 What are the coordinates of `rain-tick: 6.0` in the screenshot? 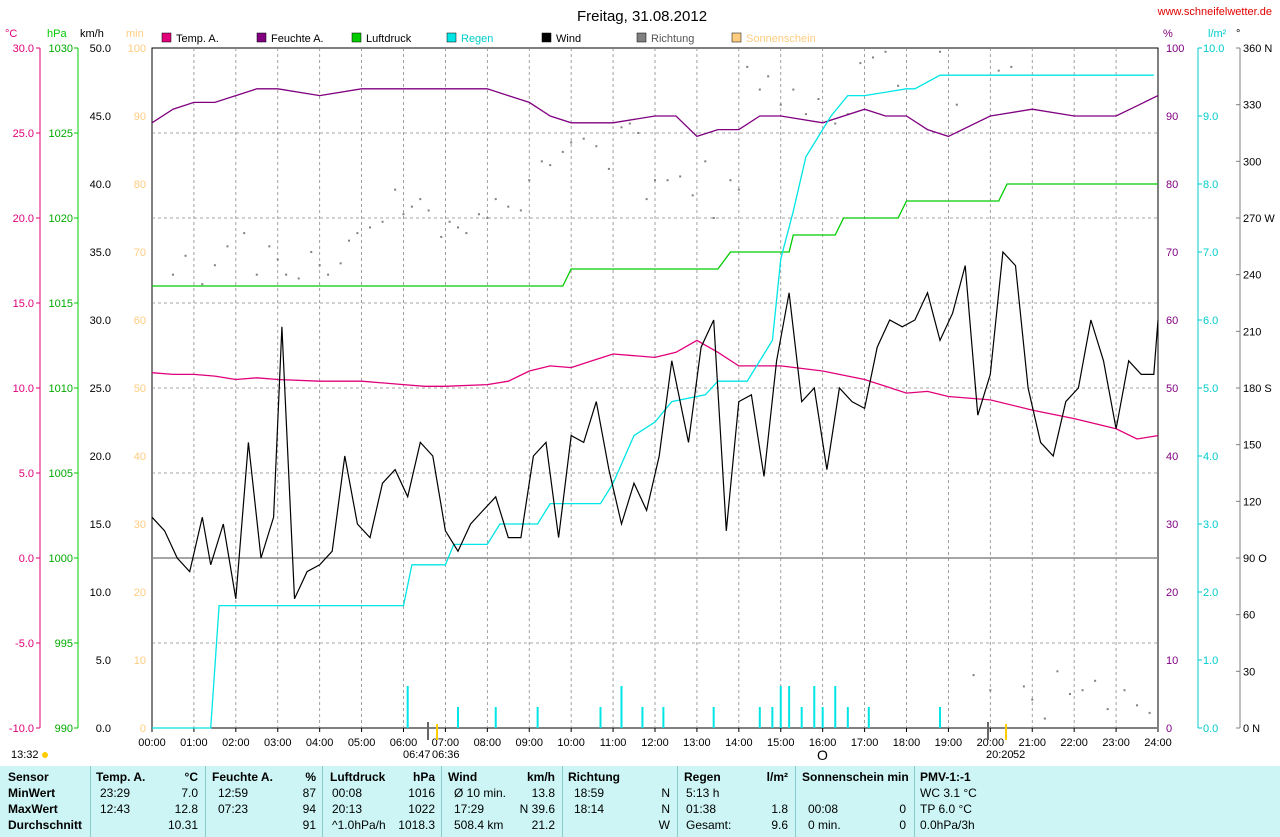 It's located at (1210, 321).